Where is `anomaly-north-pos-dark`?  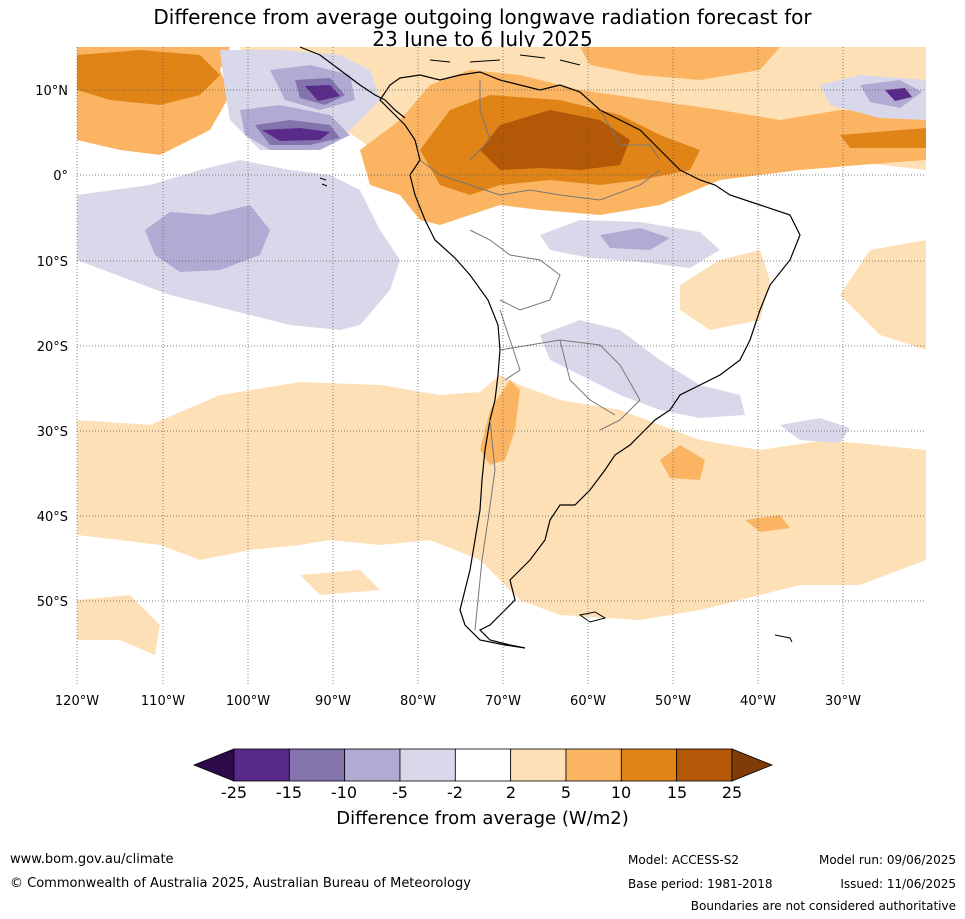
anomaly-north-pos-dark is located at coordinates (148, 77).